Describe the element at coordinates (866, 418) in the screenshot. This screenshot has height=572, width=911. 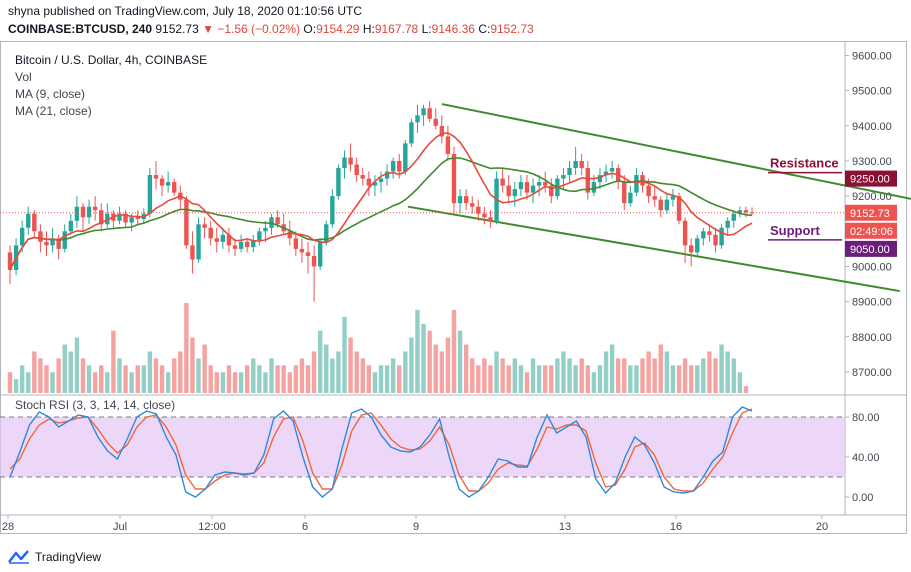
I see `rsi-tick-label: 80.00` at that location.